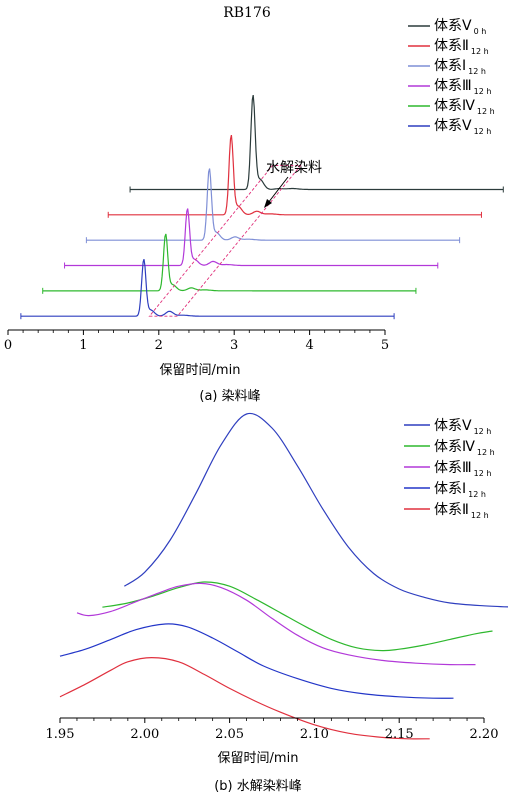 The height and width of the screenshot is (800, 508). I want to click on legend-a-entry: 体系Ⅳ 12 h, so click(464, 107).